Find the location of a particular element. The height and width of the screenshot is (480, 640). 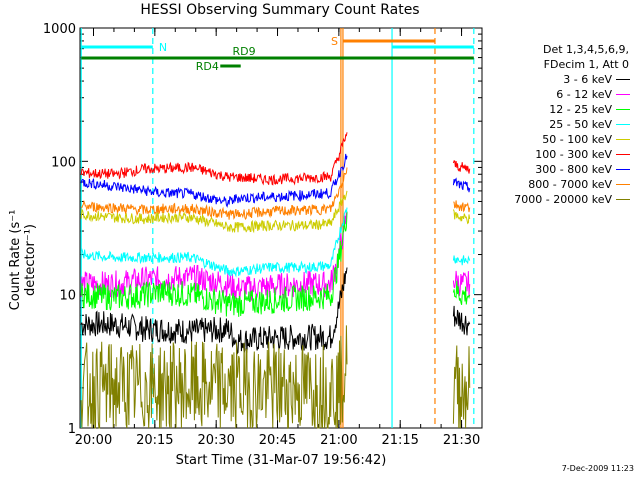

legend-entry-label: 300 - 800 keV is located at coordinates (573, 169).